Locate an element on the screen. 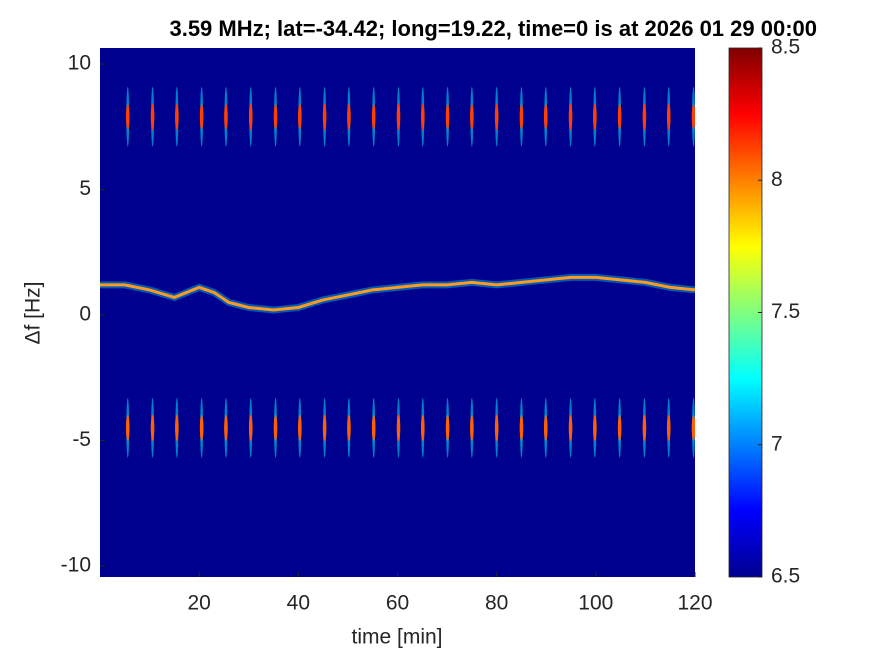 This screenshot has height=656, width=875. y-axis-label: Δf [Hz] is located at coordinates (33, 312).